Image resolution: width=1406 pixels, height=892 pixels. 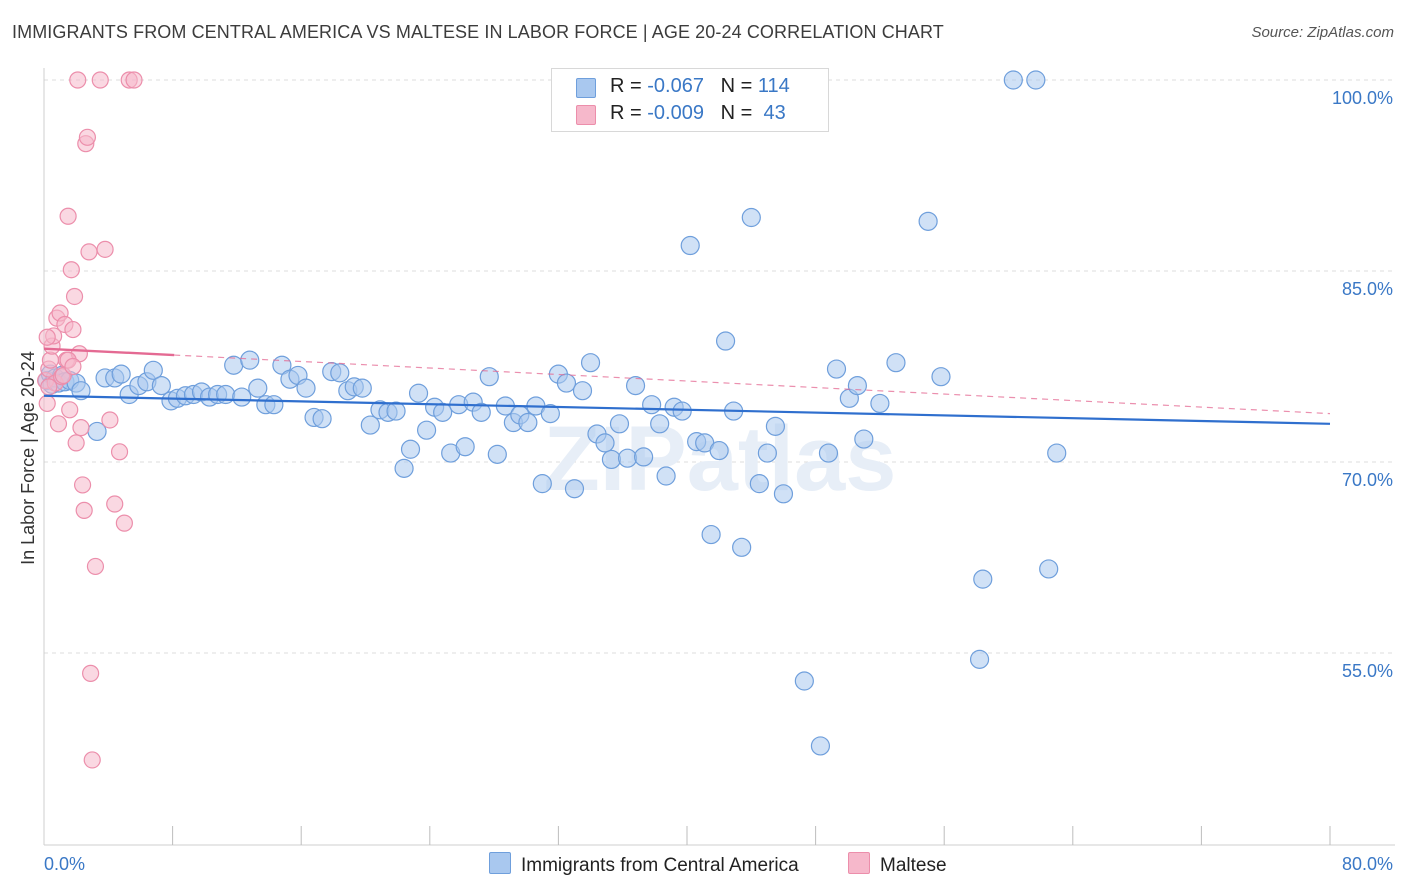 What do you see at coordinates (736, 113) in the screenshot?
I see `legend-n-label: N =` at bounding box center [736, 113].